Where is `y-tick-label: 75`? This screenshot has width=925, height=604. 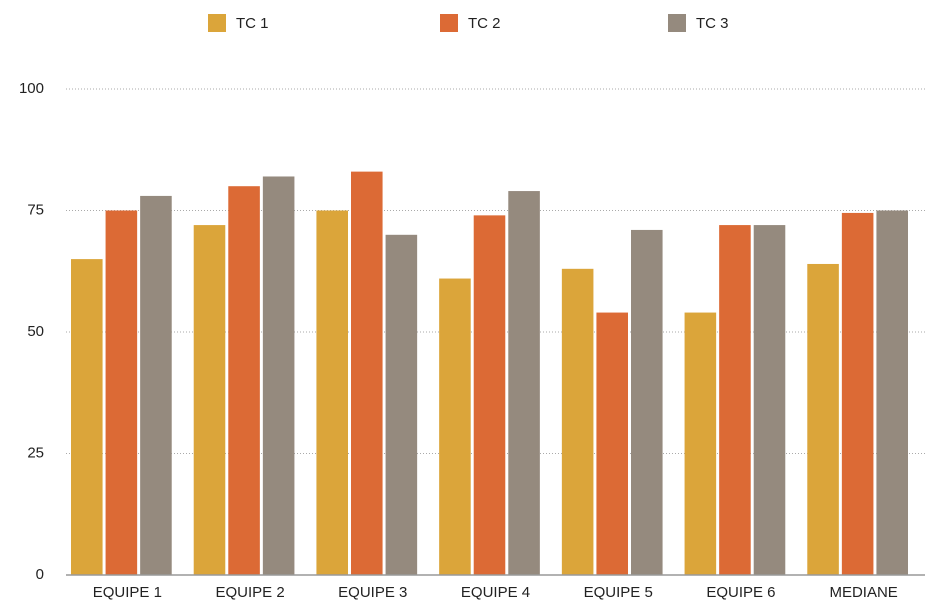
y-tick-label: 75 is located at coordinates (35, 209).